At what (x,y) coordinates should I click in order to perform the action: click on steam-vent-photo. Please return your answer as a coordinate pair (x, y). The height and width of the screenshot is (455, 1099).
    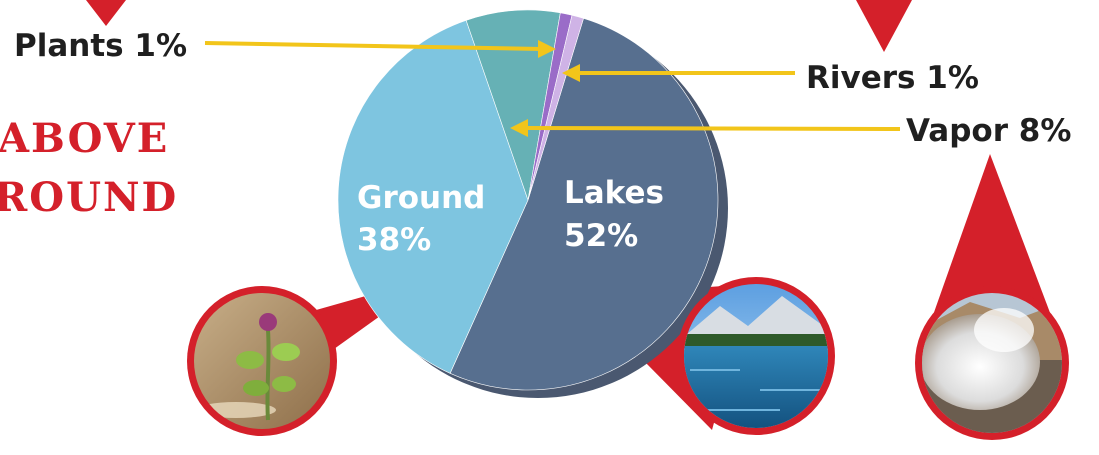
    Looking at the image, I should click on (992, 363).